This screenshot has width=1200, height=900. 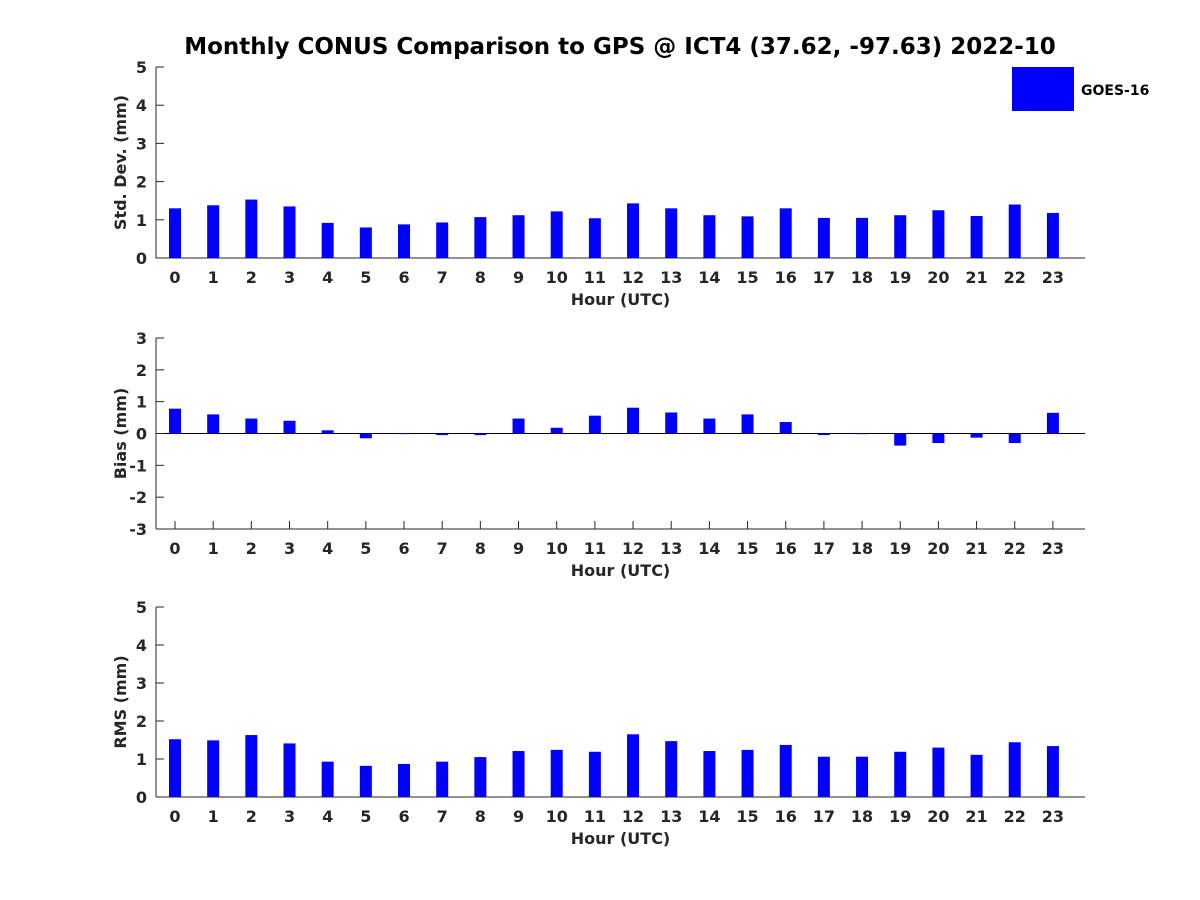 What do you see at coordinates (1053, 816) in the screenshot?
I see `rms-x-tick-label: 23` at bounding box center [1053, 816].